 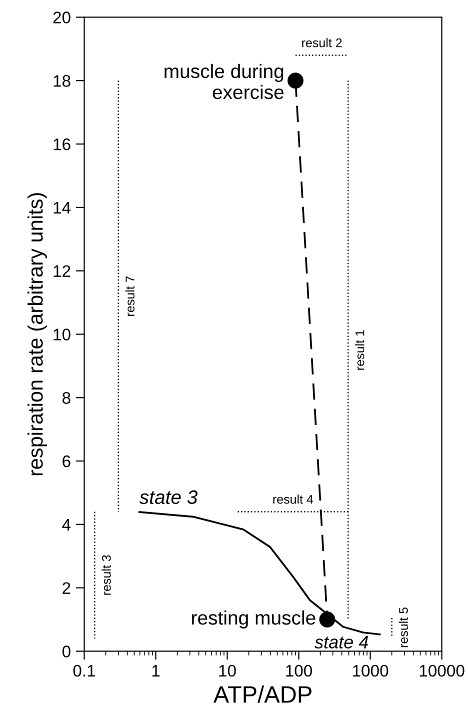 What do you see at coordinates (370, 670) in the screenshot?
I see `x-tick-label: 1000` at bounding box center [370, 670].